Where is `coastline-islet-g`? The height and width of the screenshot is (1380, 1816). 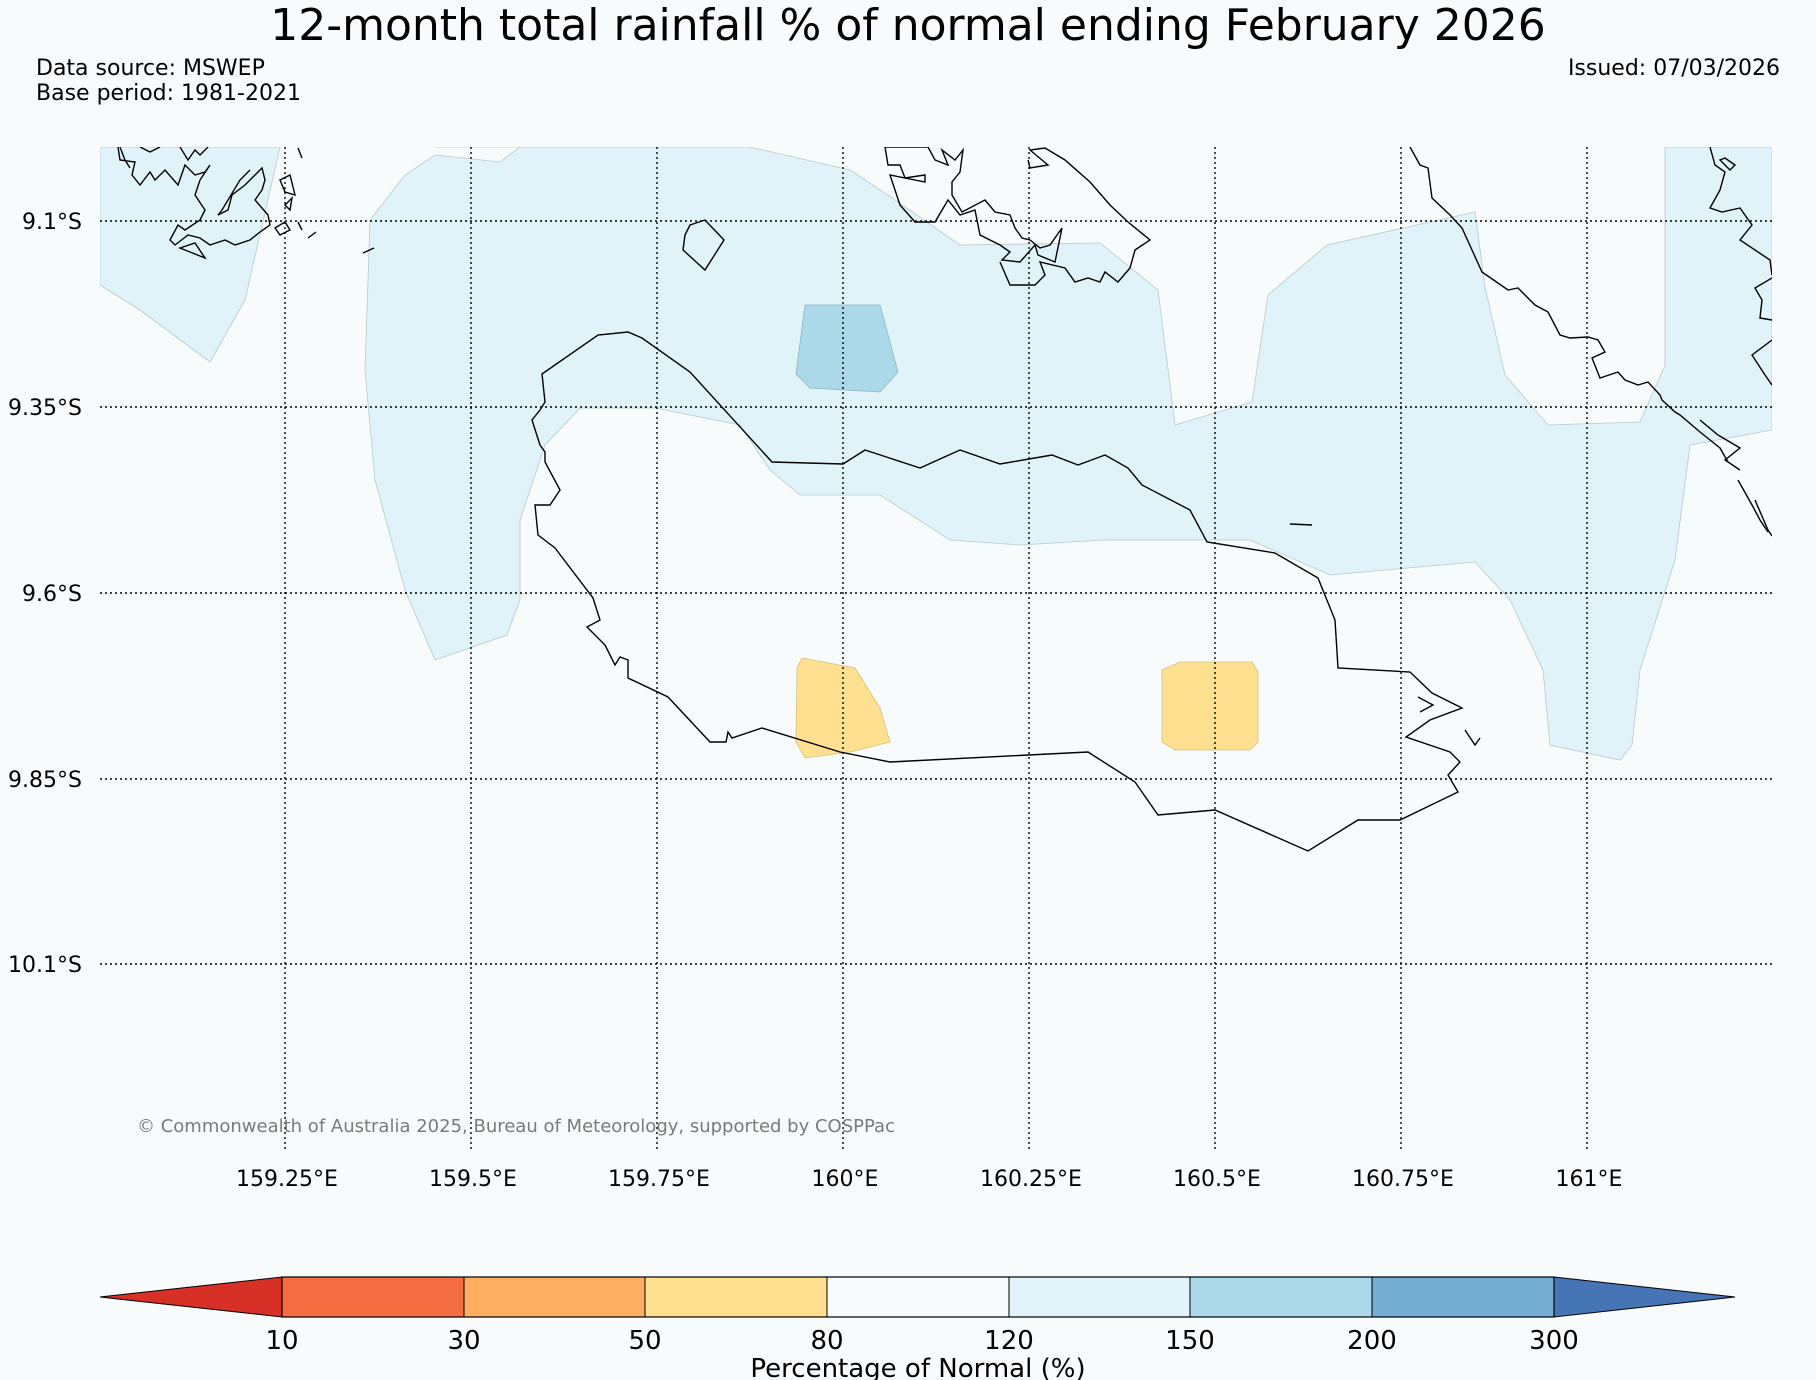
coastline-islet-g is located at coordinates (312, 235).